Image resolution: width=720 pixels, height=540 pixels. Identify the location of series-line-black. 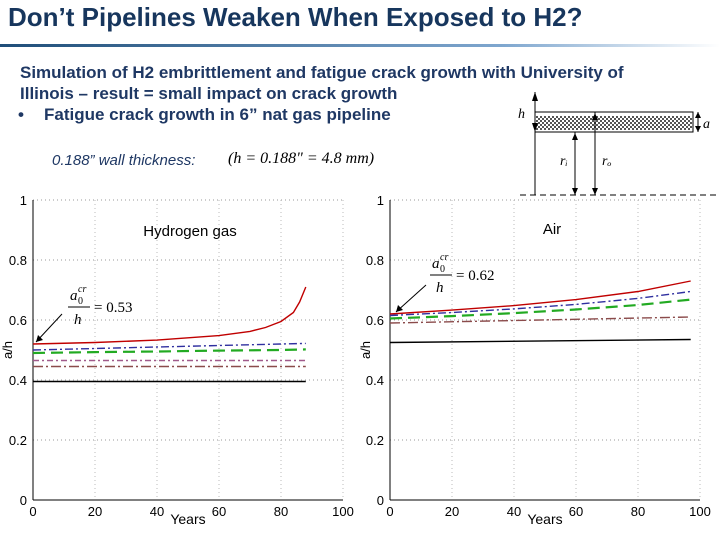
(540, 341).